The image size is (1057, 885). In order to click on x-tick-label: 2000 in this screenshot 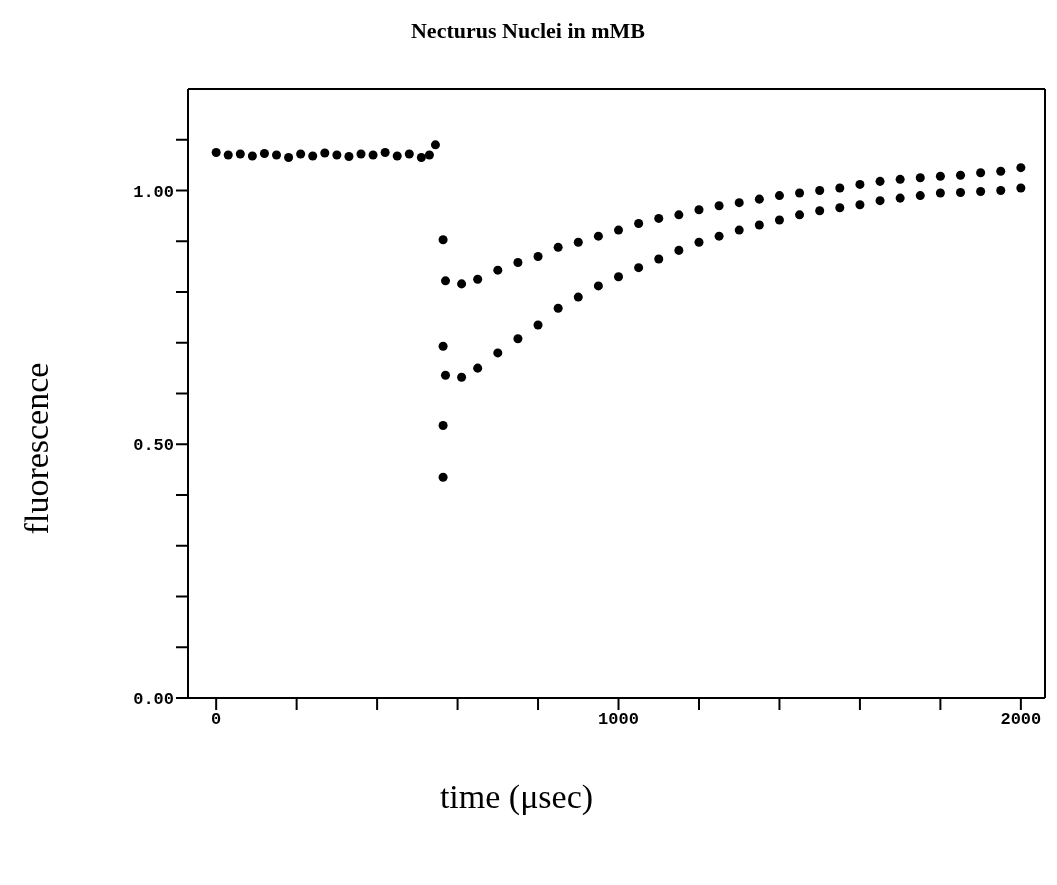, I will do `click(1021, 720)`.